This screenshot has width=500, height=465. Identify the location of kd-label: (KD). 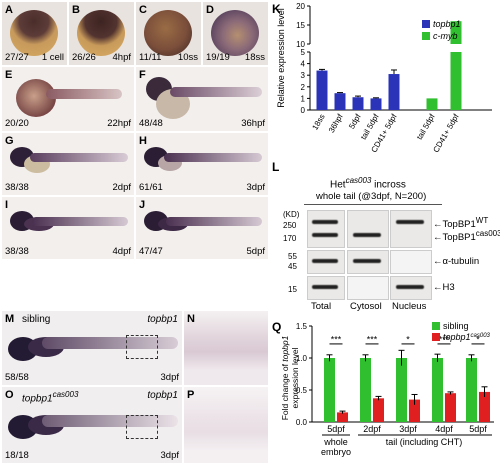
(291, 214).